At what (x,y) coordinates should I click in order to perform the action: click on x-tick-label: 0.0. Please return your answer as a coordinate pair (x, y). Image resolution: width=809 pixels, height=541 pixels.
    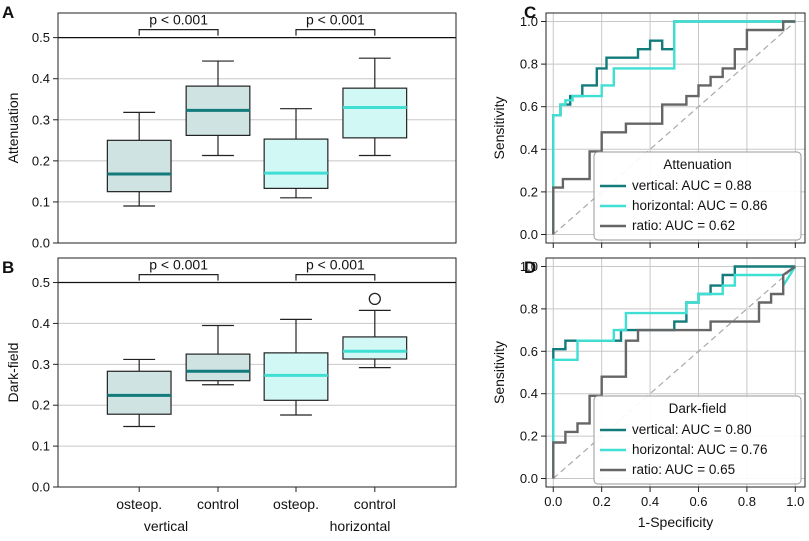
    Looking at the image, I should click on (553, 501).